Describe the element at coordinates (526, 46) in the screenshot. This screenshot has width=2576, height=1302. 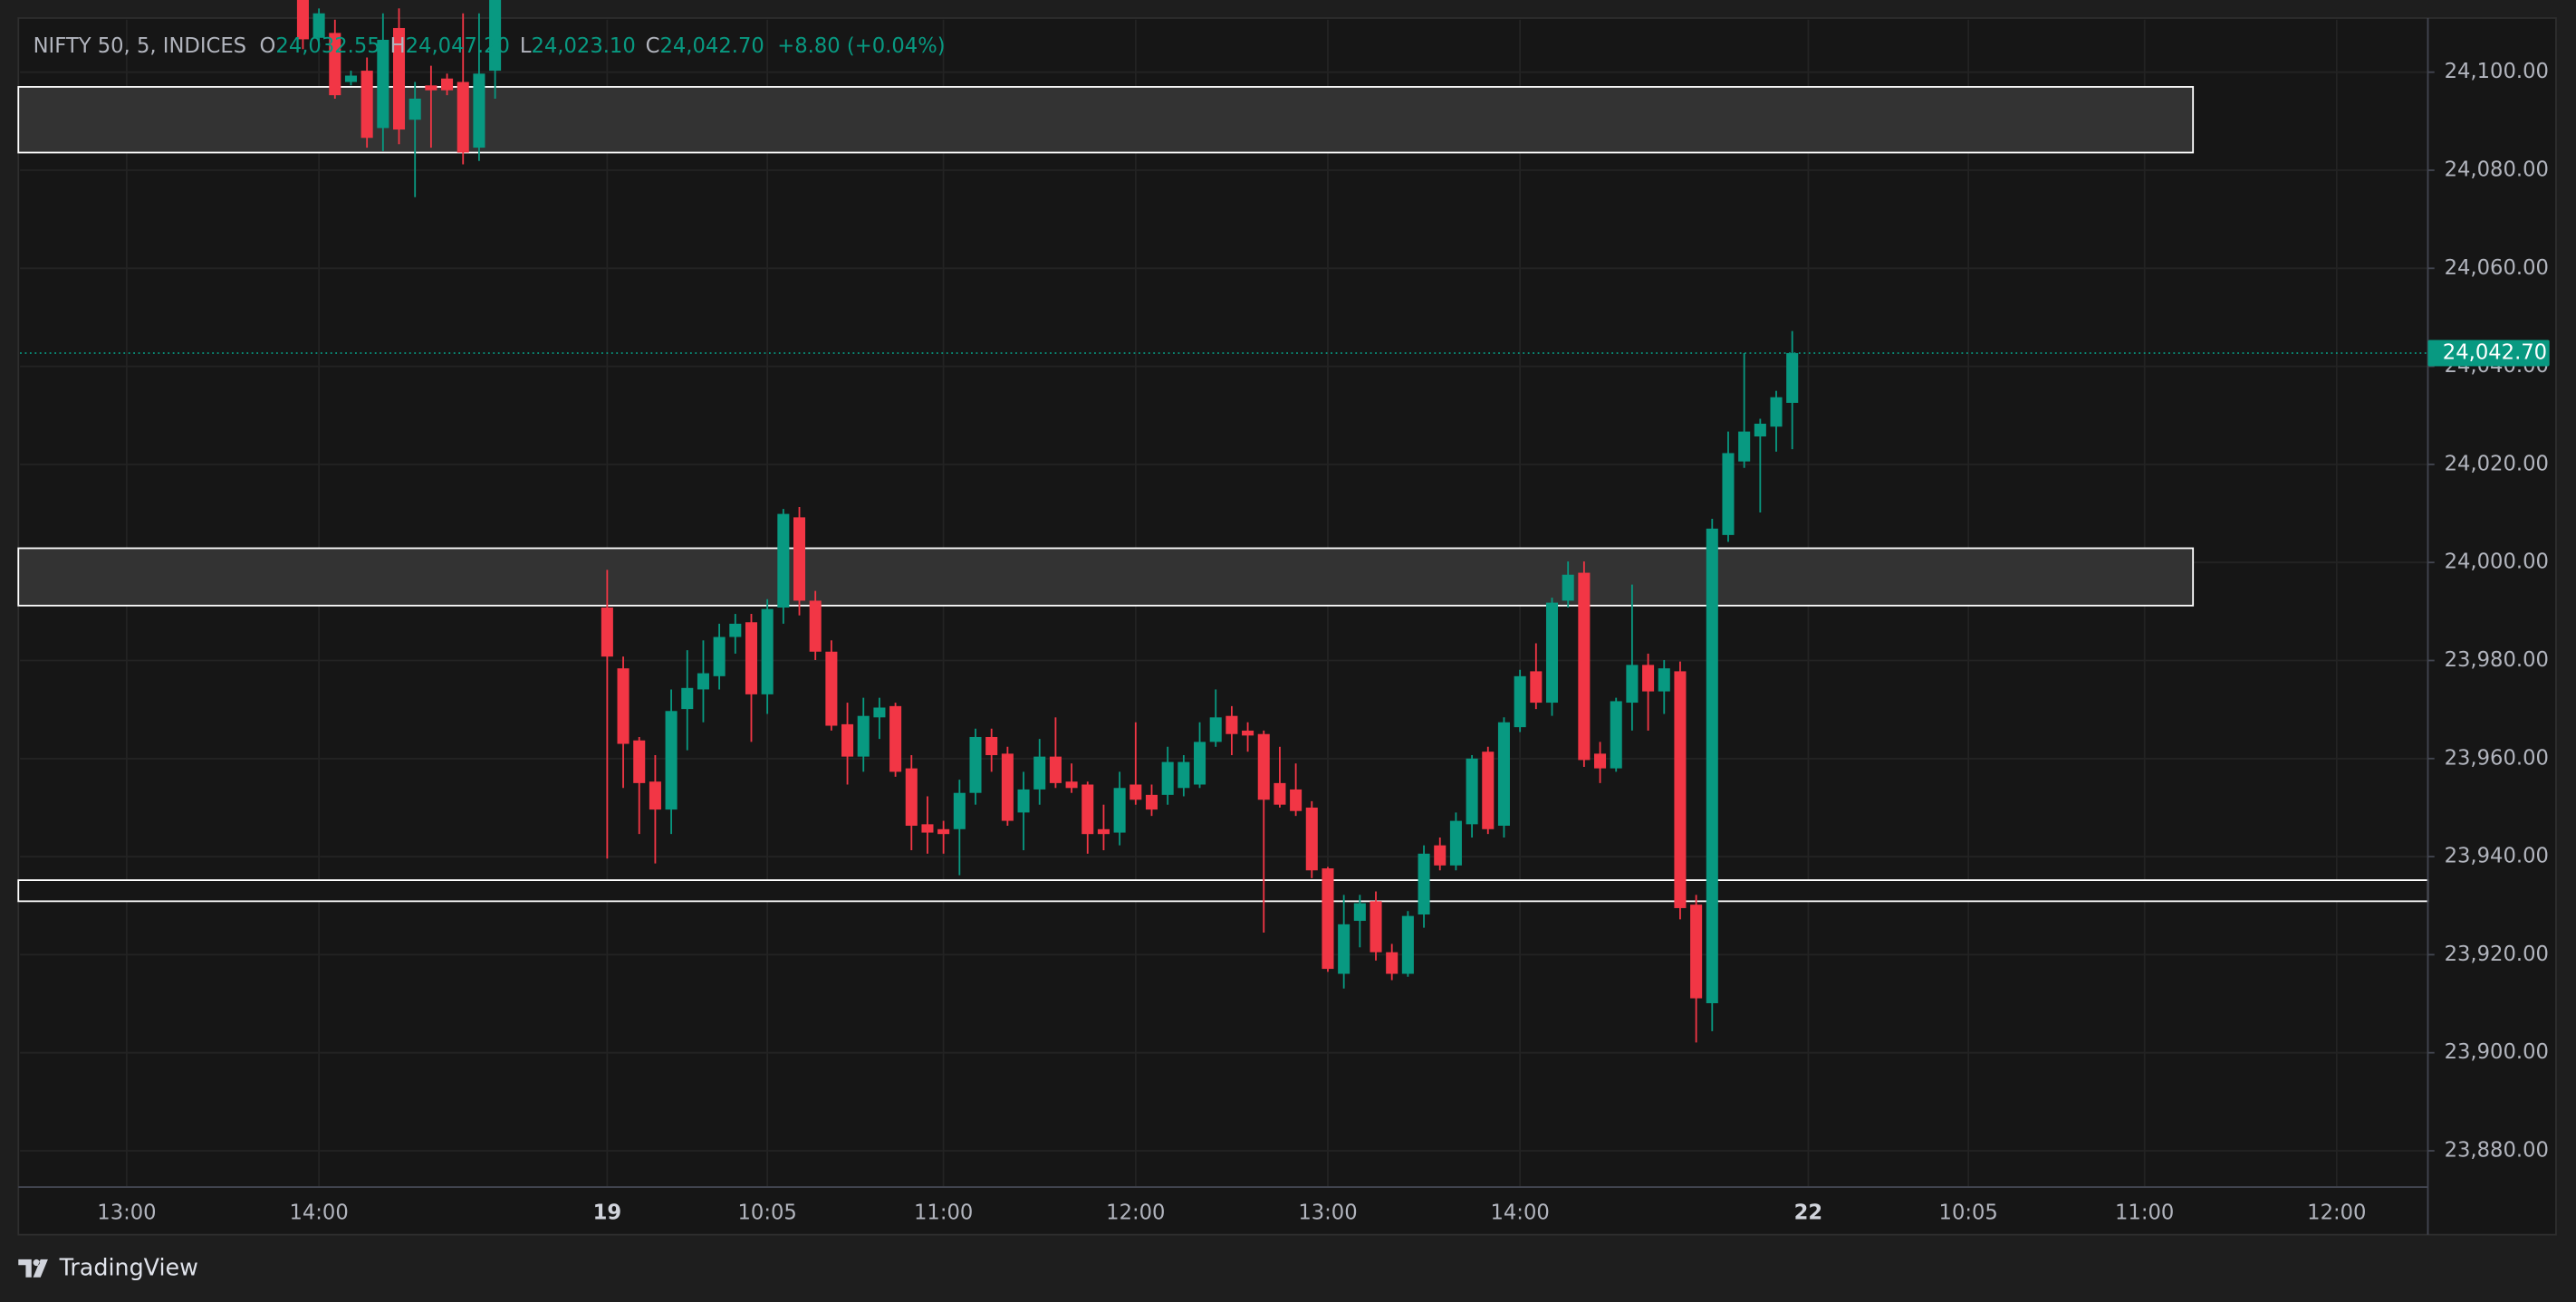
I see `l-label: L` at that location.